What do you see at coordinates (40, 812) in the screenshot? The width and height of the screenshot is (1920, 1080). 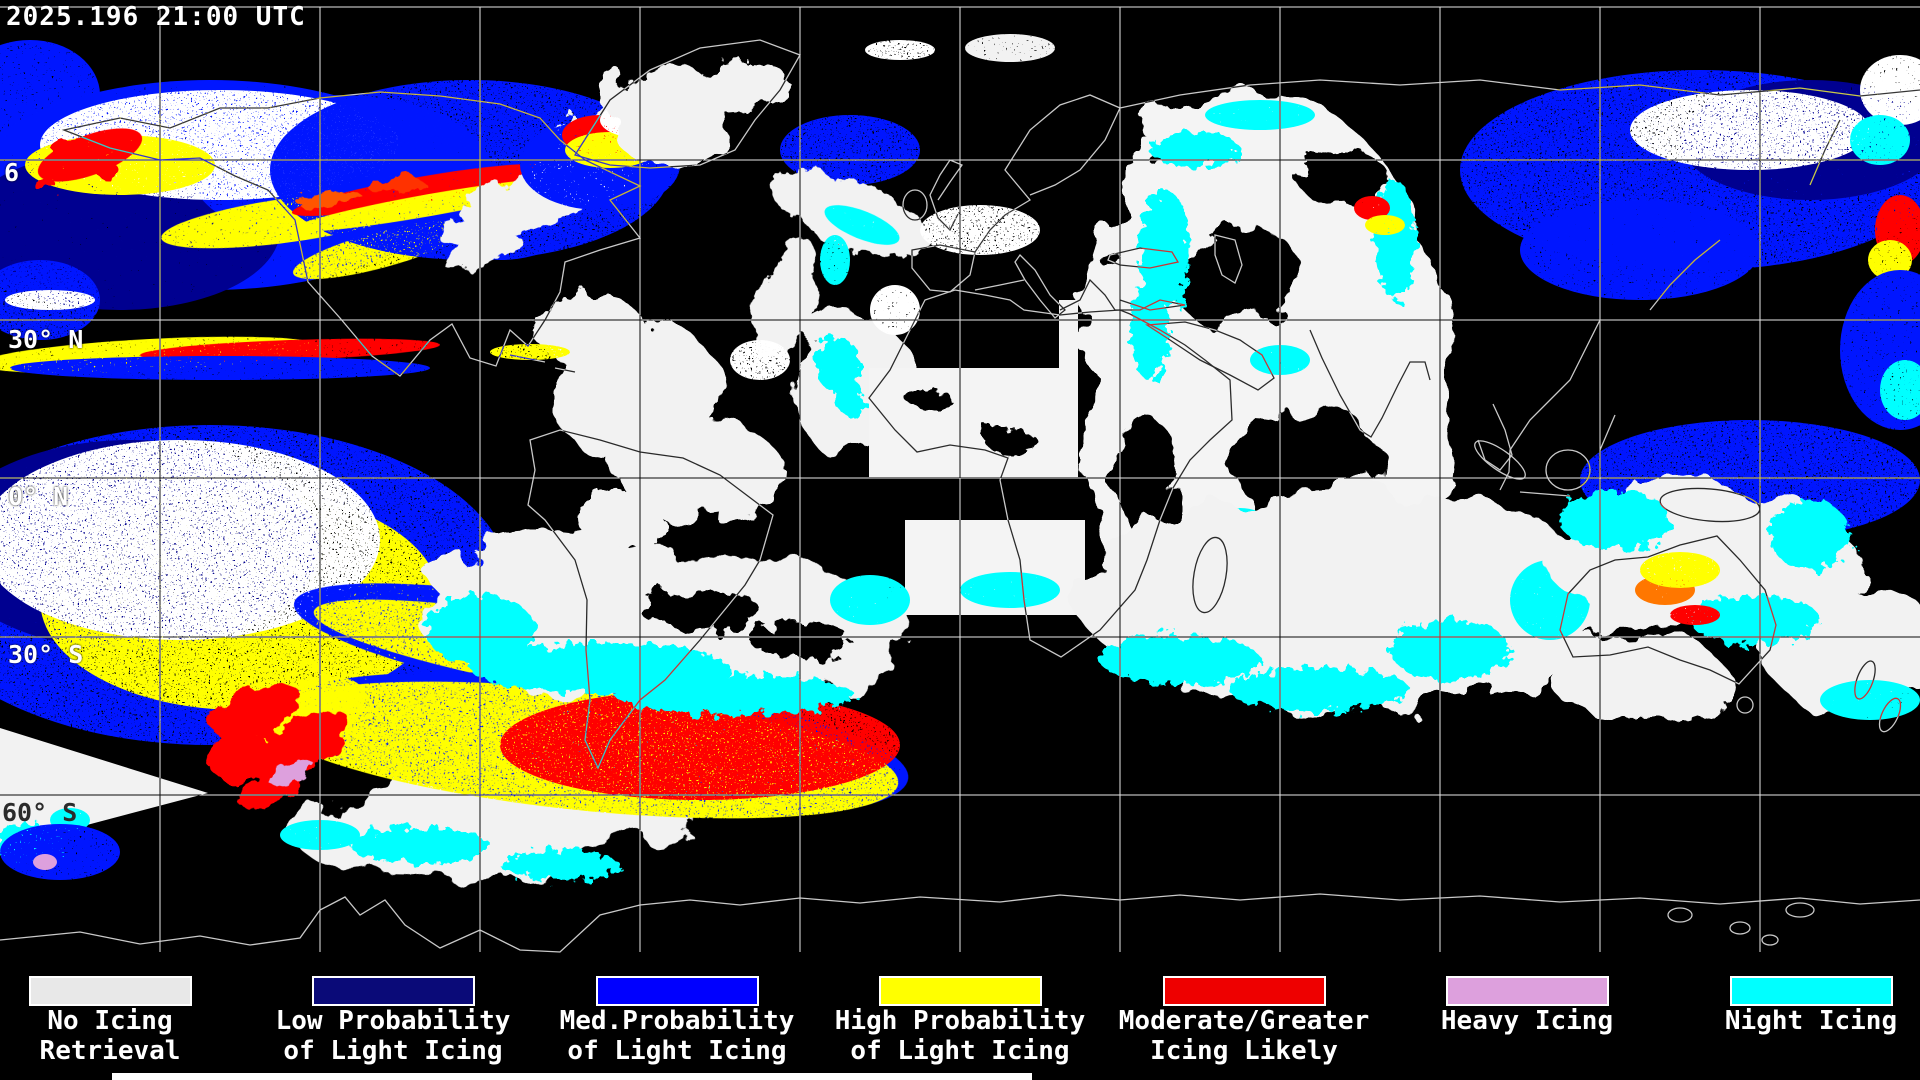 I see `lat-label-60s: 60° S` at bounding box center [40, 812].